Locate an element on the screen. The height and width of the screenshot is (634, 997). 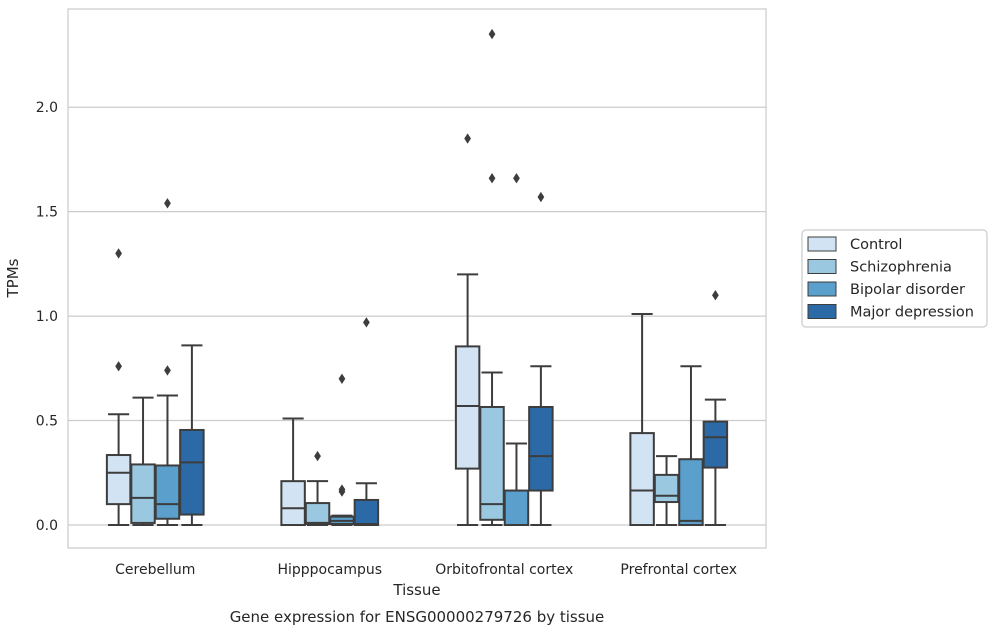
y-tick-label: 0.5 is located at coordinates (47, 422).